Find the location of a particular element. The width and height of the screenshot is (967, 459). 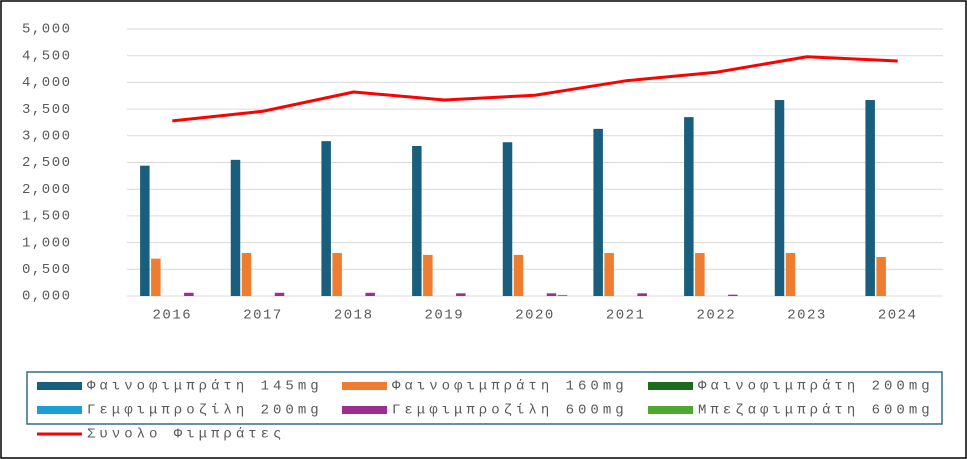

x-tick-label: 2021 is located at coordinates (626, 316).